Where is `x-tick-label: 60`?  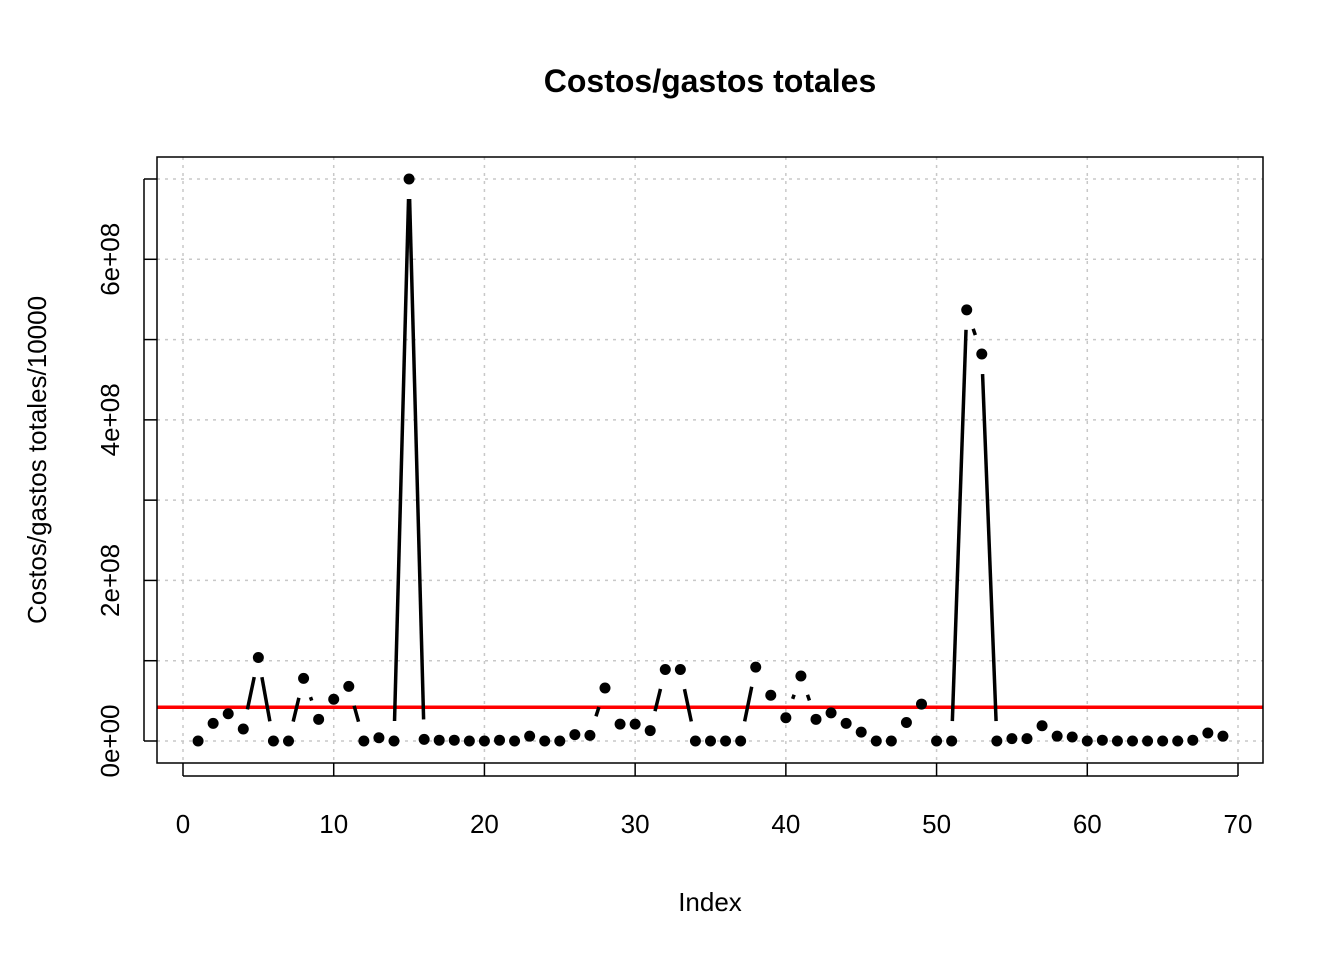
x-tick-label: 60 is located at coordinates (1087, 824).